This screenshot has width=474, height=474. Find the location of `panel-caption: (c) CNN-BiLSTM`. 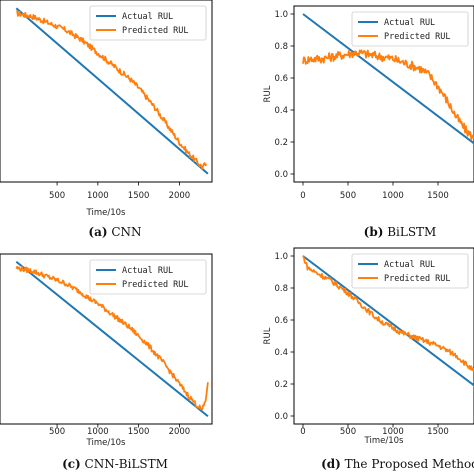

panel-caption: (c) CNN-BiLSTM is located at coordinates (115, 464).